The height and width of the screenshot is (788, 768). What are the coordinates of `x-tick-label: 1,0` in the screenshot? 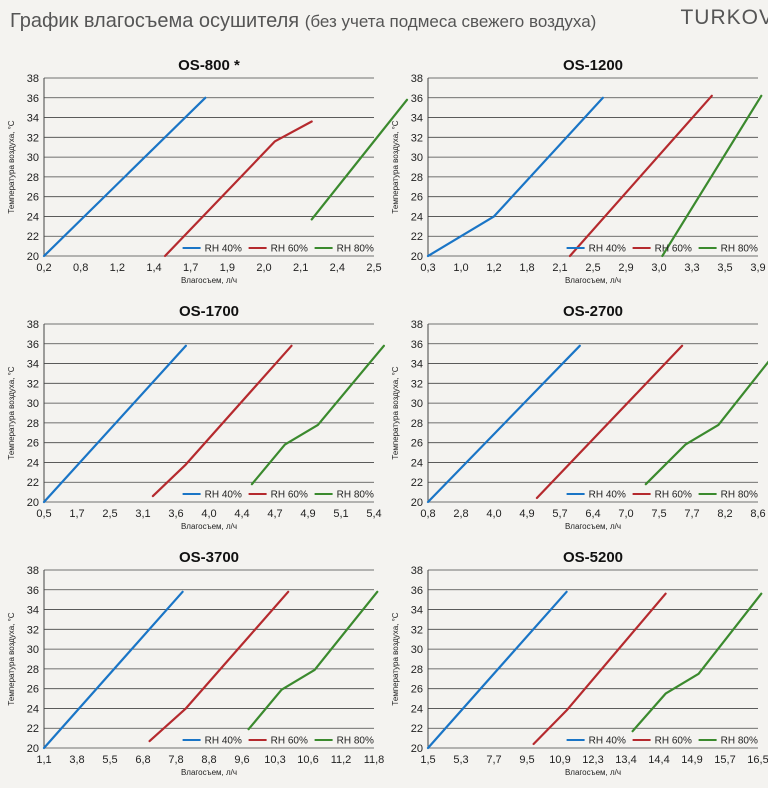 It's located at (460, 268).